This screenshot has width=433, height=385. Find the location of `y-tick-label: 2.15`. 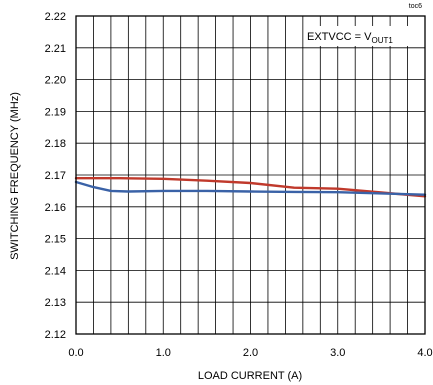

y-tick-label: 2.15 is located at coordinates (55, 240).